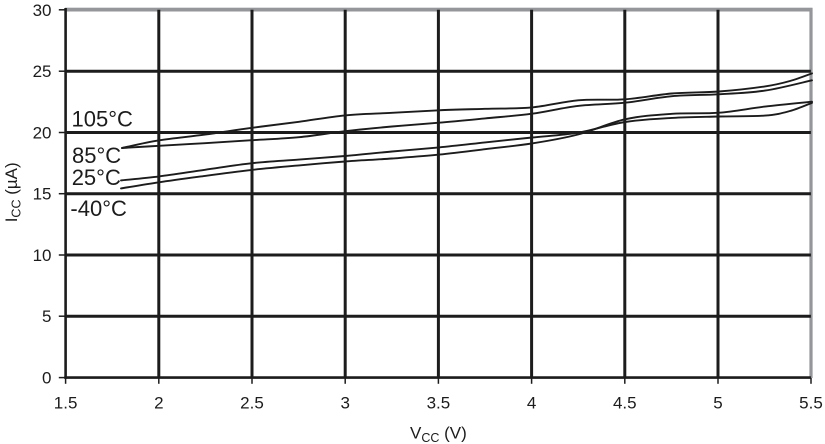  I want to click on svg-text: 25°C, so click(96, 177).